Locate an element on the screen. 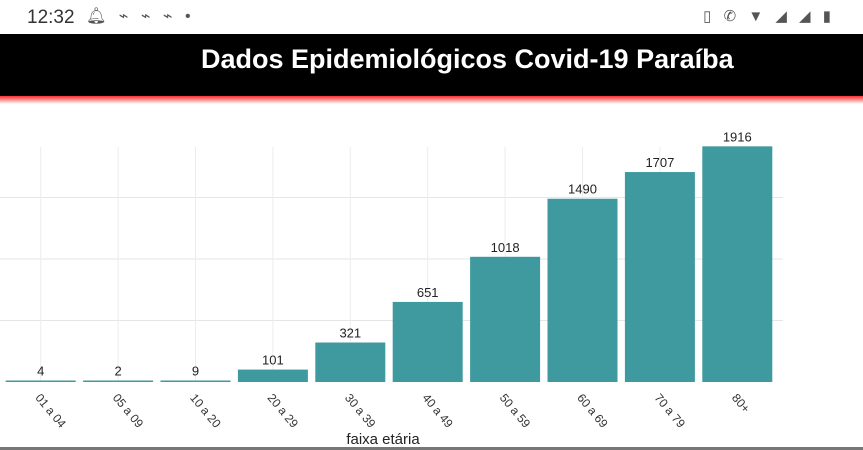  data-label: 9 is located at coordinates (195, 371).